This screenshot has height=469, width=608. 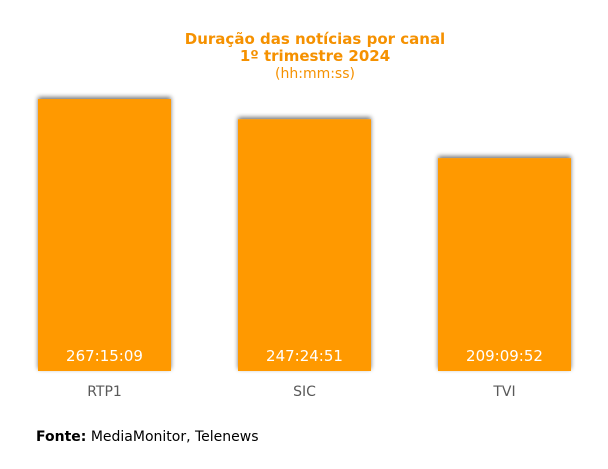 What do you see at coordinates (104, 392) in the screenshot?
I see `x-tick-rtp1: RTP1` at bounding box center [104, 392].